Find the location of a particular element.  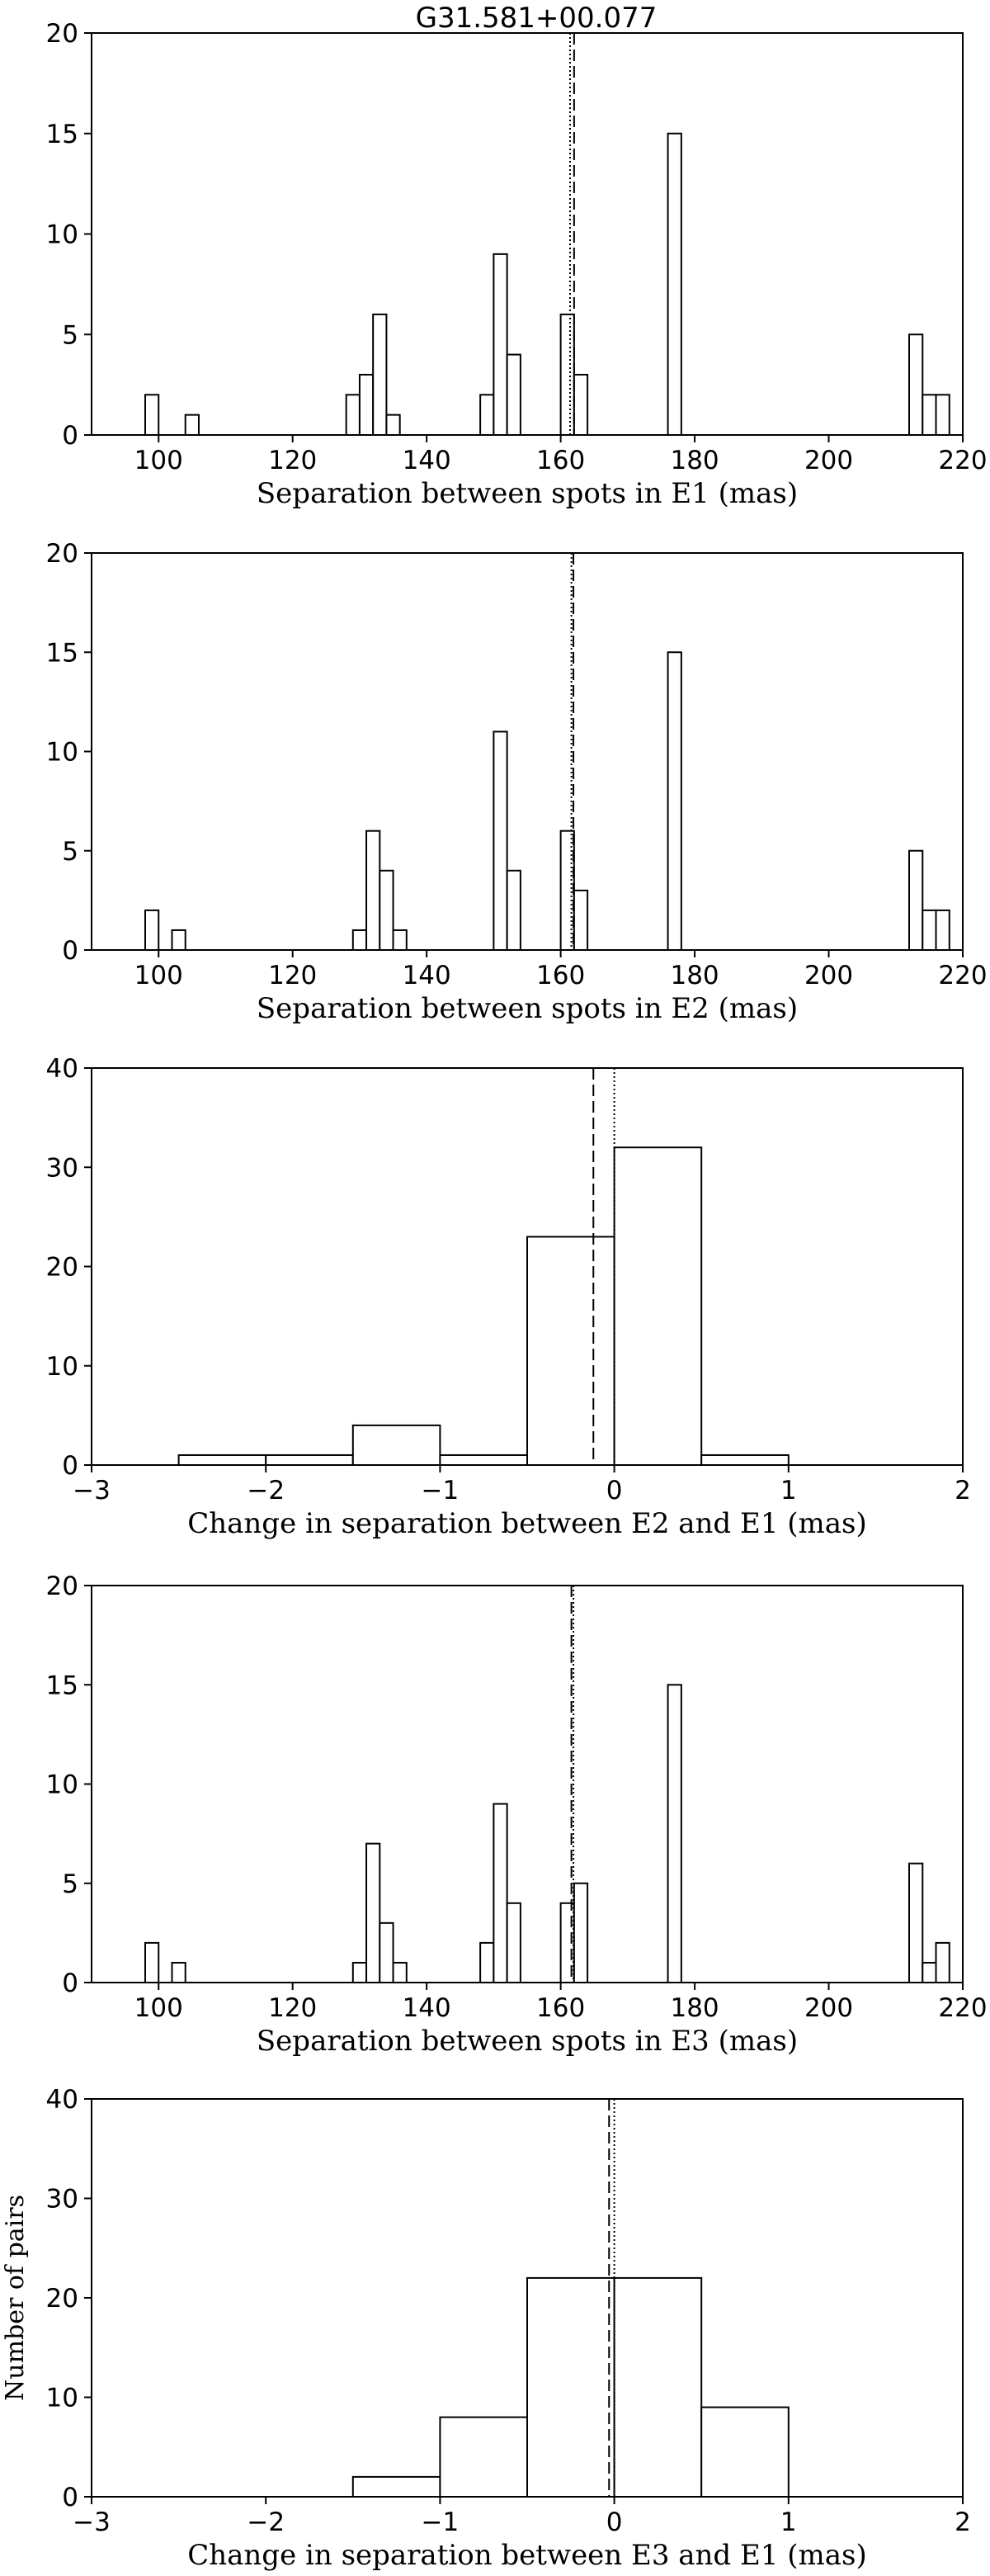

y-axis-label: Number of pairs is located at coordinates (15, 2298).